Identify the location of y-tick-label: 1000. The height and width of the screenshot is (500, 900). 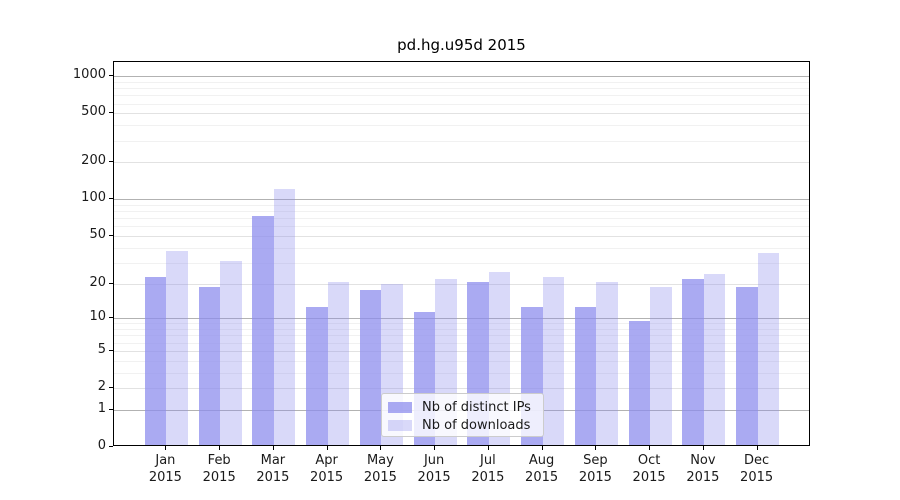
(89, 75).